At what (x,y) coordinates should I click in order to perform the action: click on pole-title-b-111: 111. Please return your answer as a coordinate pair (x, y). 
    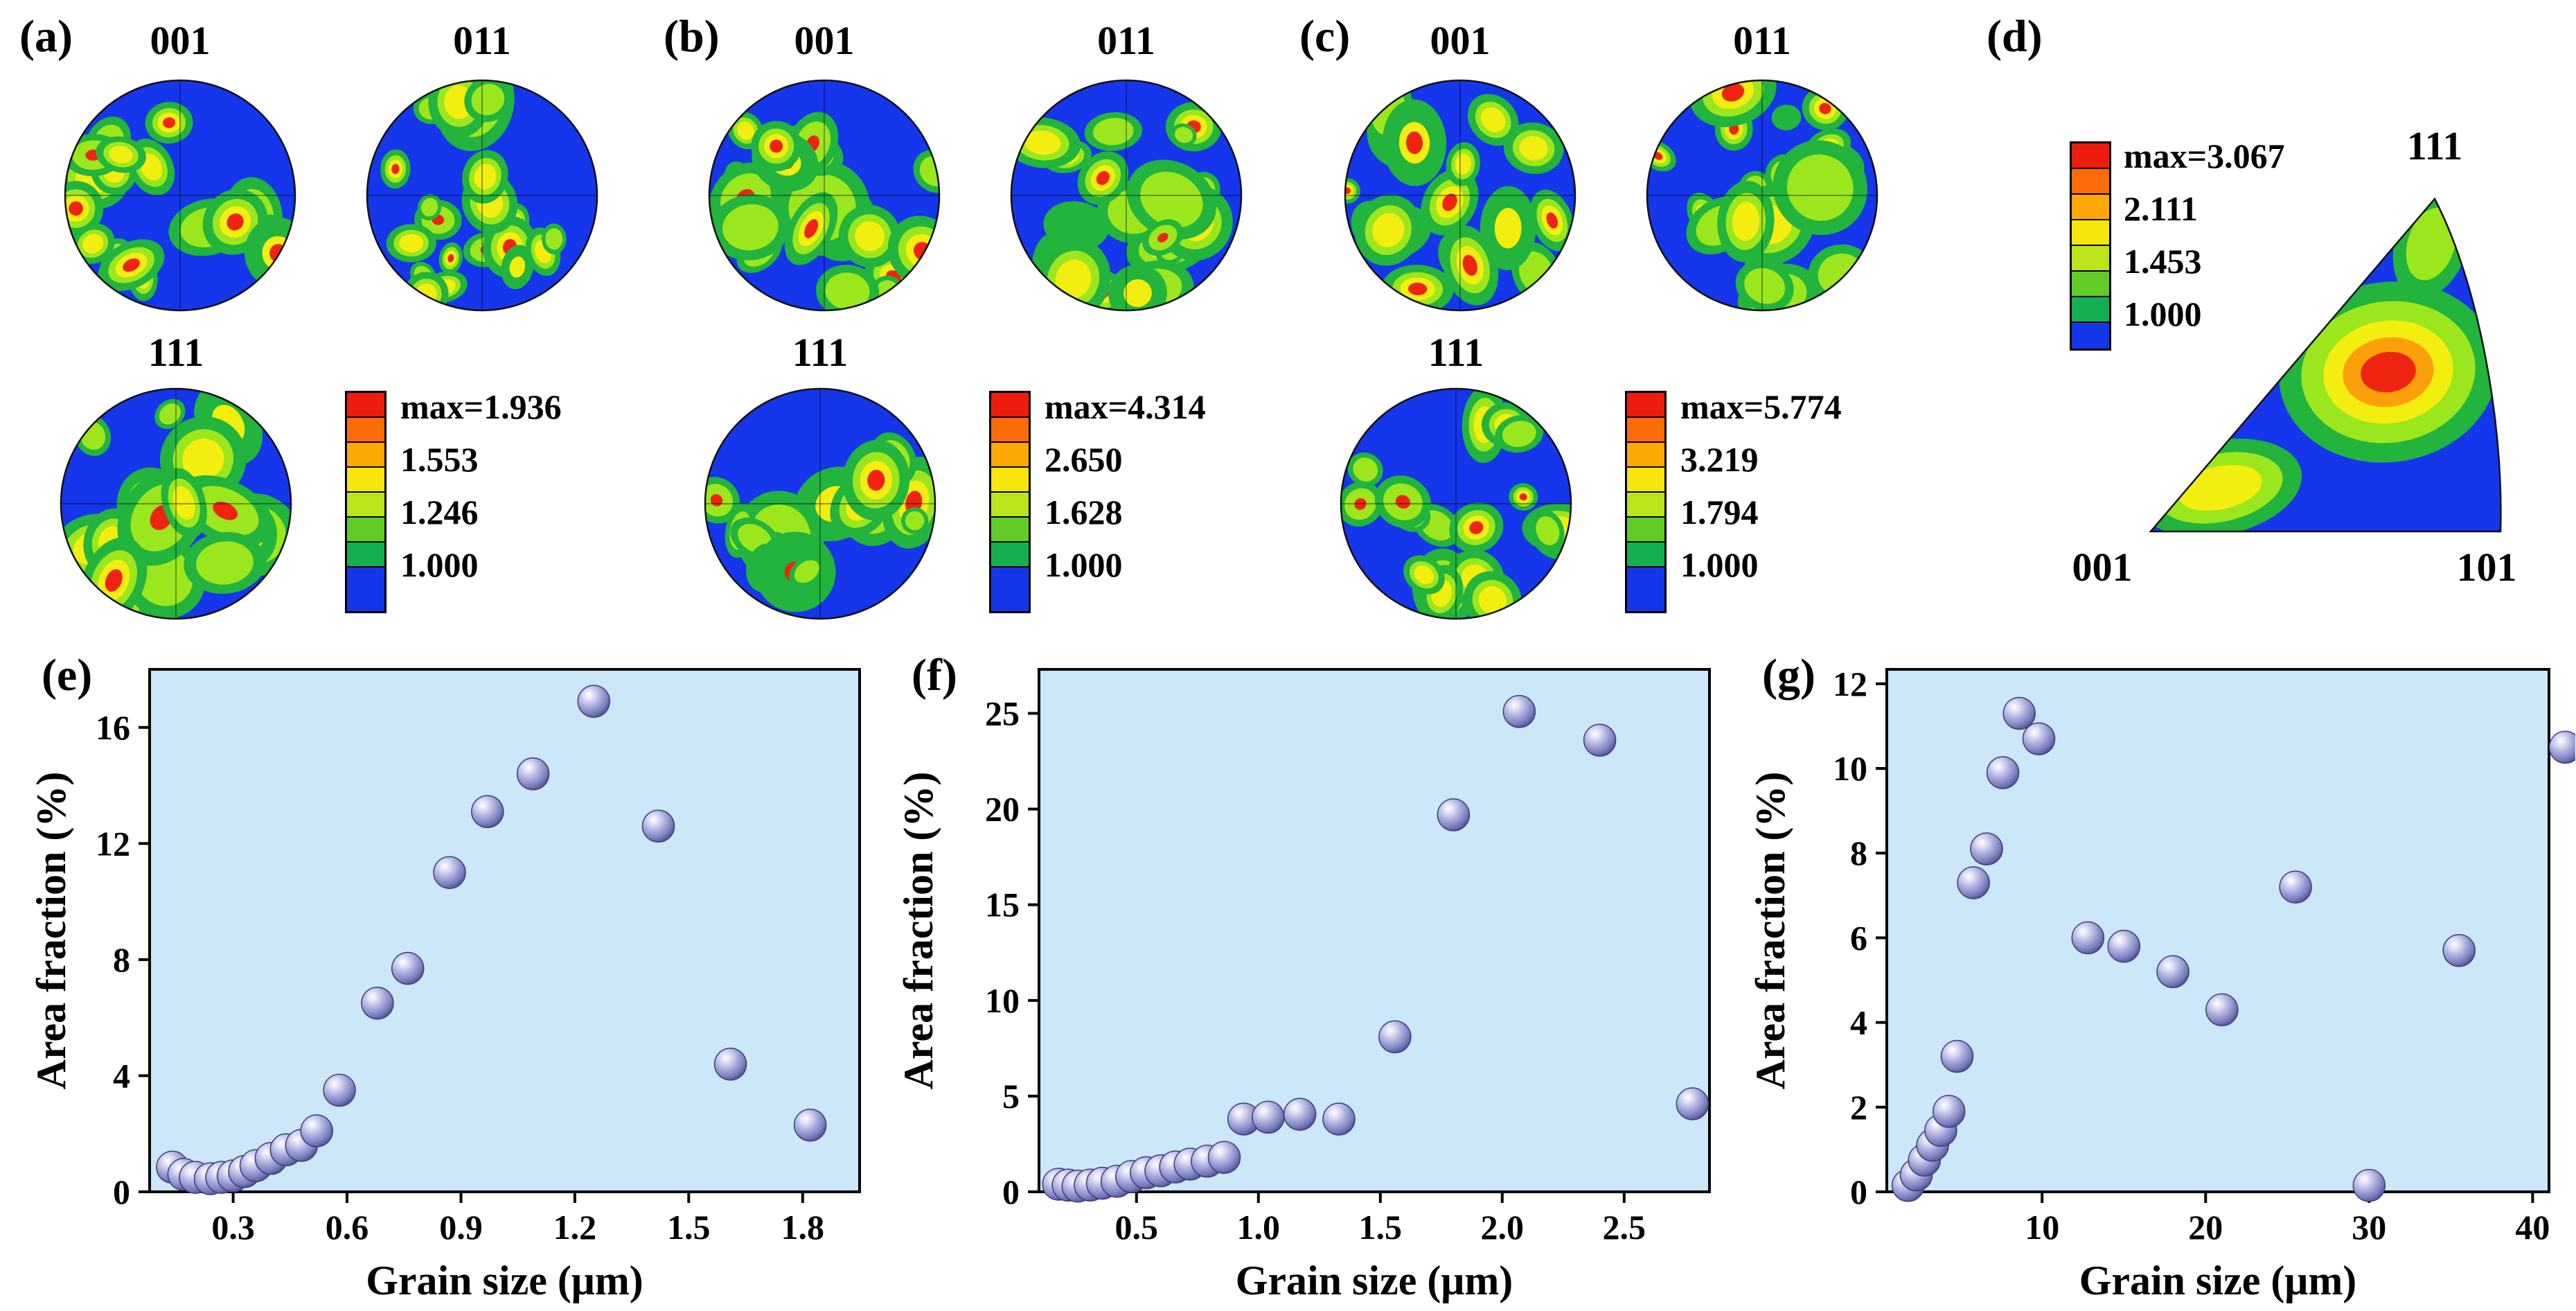
    Looking at the image, I should click on (820, 352).